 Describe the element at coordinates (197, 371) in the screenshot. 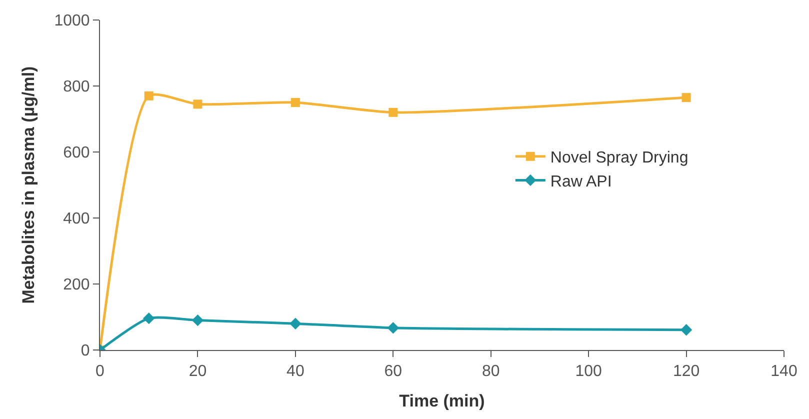

I see `x-tick-label: 20` at that location.